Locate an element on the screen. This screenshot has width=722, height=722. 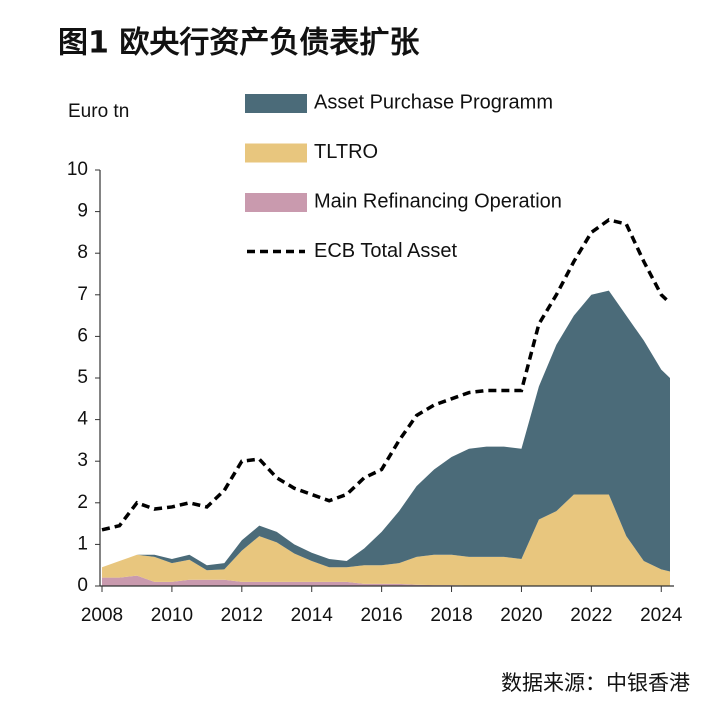
y-tick-label: 3 is located at coordinates (82, 460).